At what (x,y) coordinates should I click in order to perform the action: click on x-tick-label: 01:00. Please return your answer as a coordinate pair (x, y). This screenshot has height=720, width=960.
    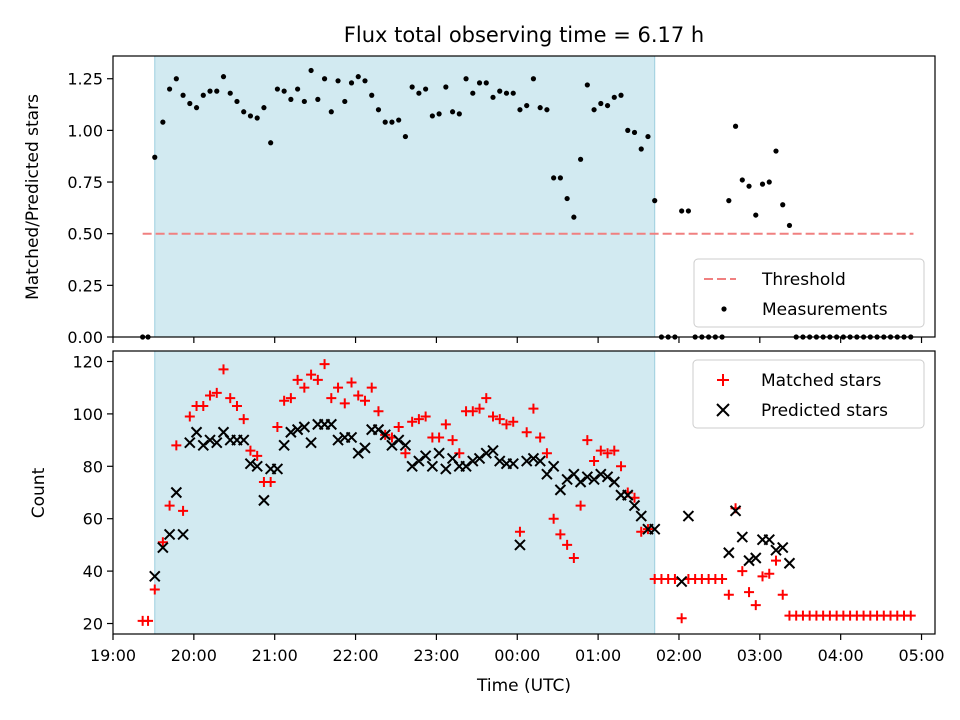
    Looking at the image, I should click on (598, 655).